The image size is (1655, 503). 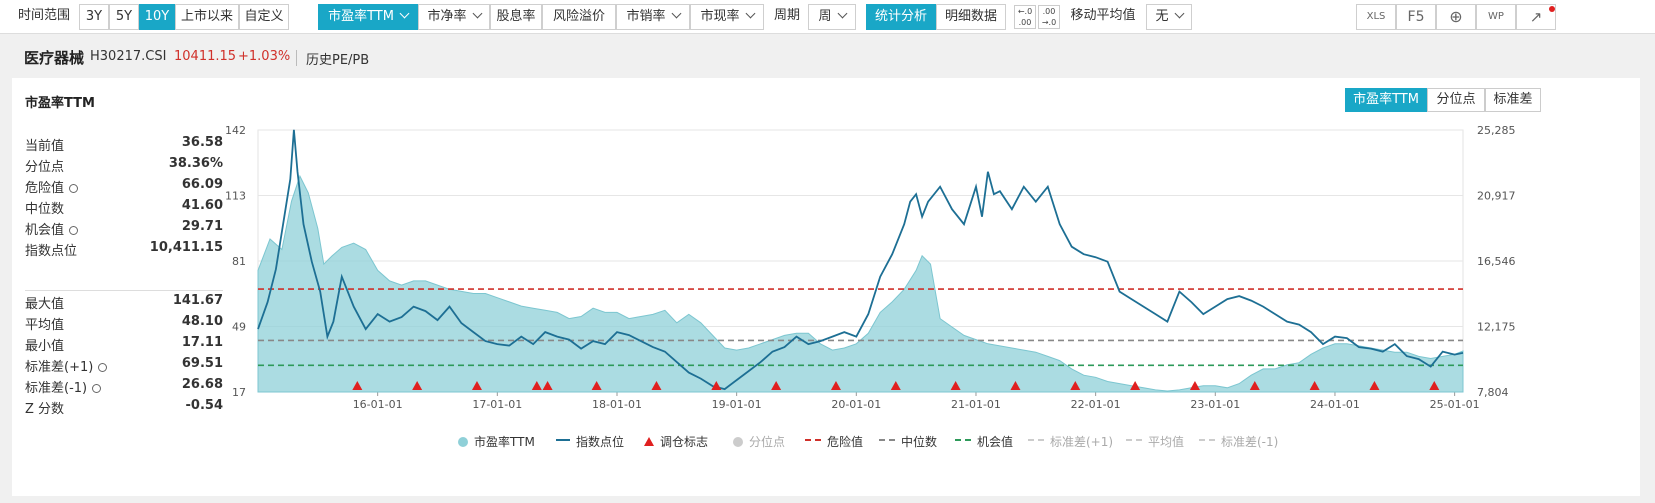 What do you see at coordinates (124, 207) in the screenshot?
I see `stat-median: 中位数 41.60` at bounding box center [124, 207].